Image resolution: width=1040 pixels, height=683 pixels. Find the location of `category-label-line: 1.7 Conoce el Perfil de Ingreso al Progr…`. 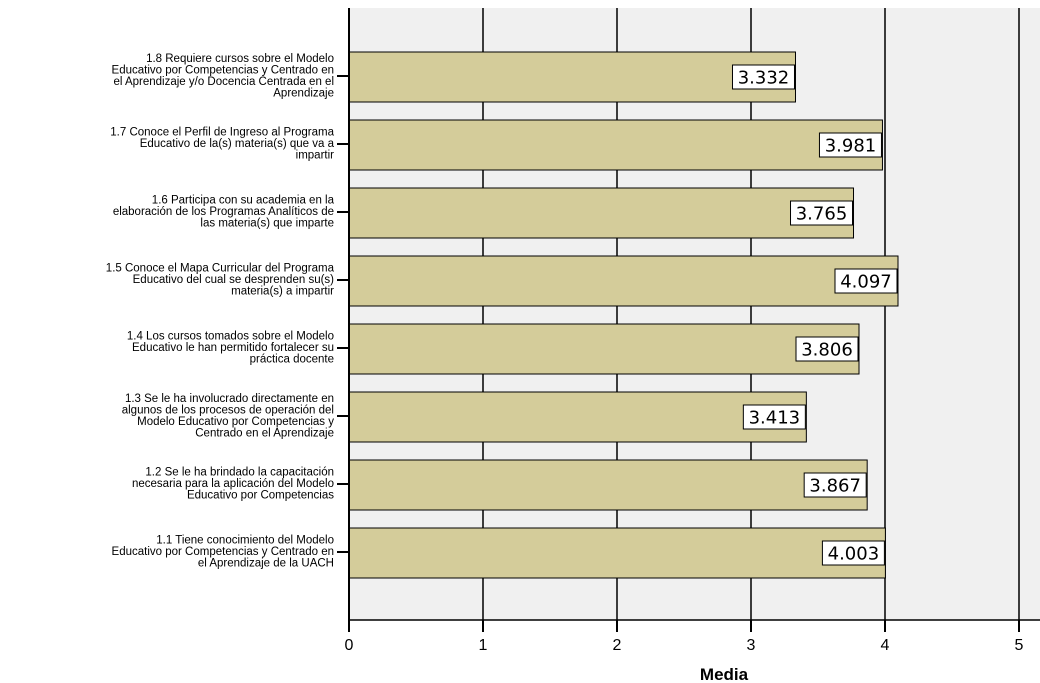

category-label-line: 1.7 Conoce el Perfil de Ingreso al Progr… is located at coordinates (222, 133).